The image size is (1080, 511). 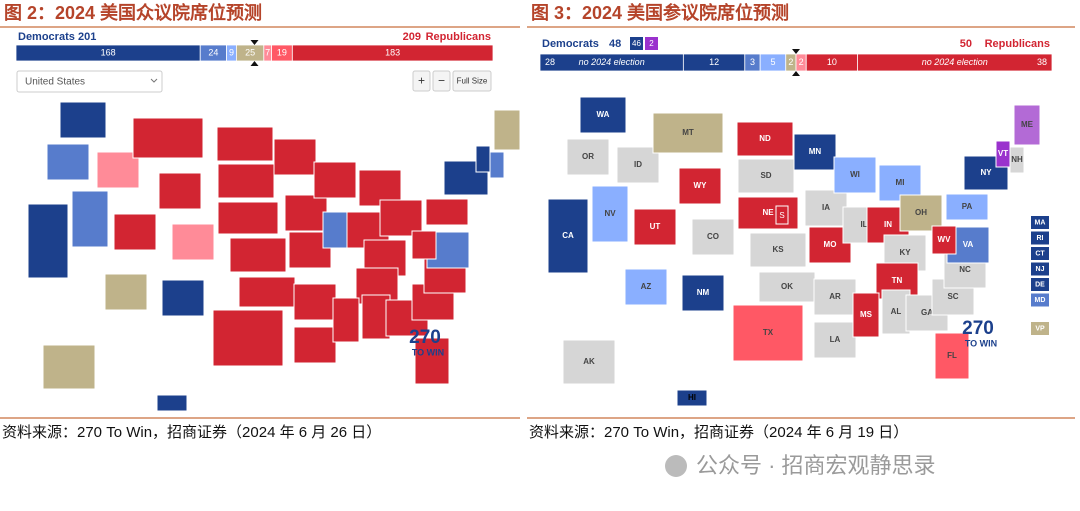 I want to click on segment-value: 9, so click(x=231, y=52).